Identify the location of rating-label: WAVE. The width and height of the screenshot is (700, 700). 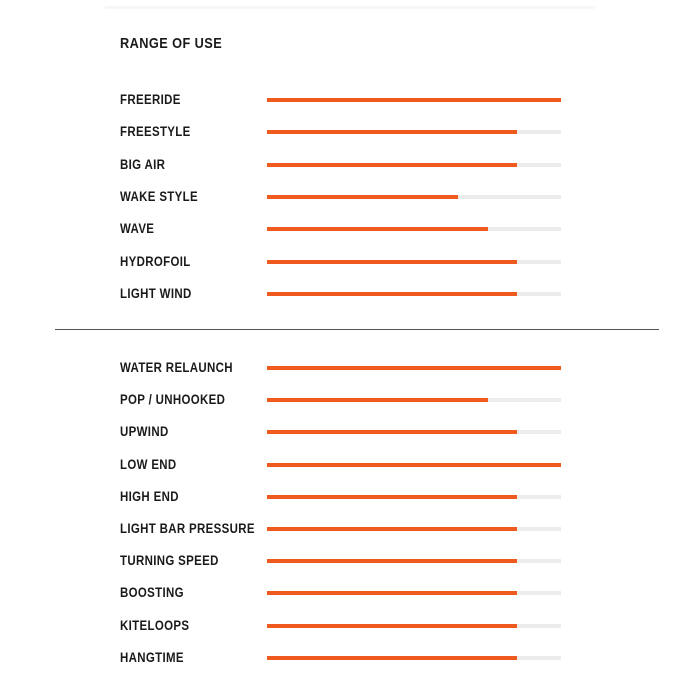
(137, 229).